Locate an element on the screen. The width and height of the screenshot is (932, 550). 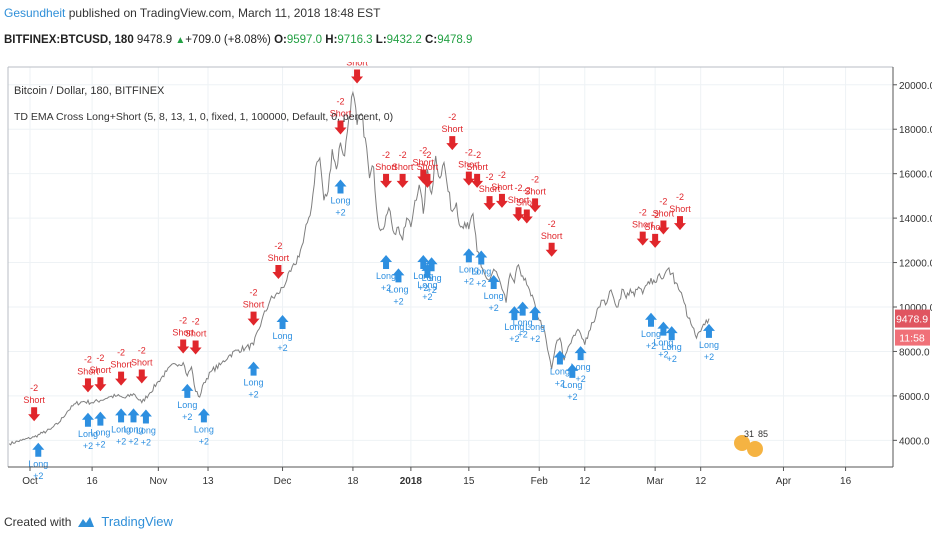
high-label: H: is located at coordinates (331, 40).